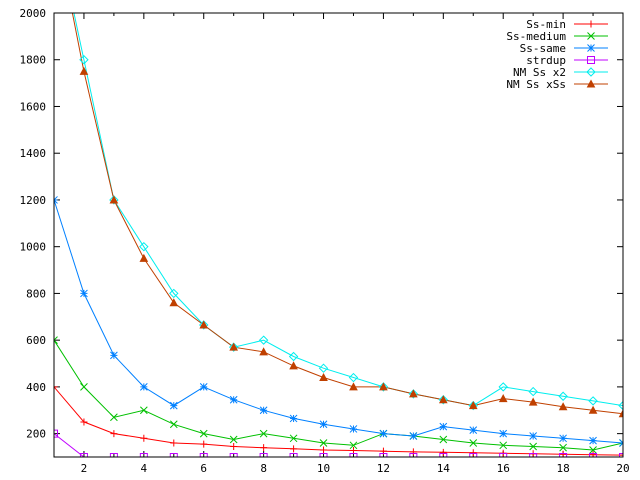  What do you see at coordinates (622, 468) in the screenshot?
I see `x-tick-label: 20` at bounding box center [622, 468].